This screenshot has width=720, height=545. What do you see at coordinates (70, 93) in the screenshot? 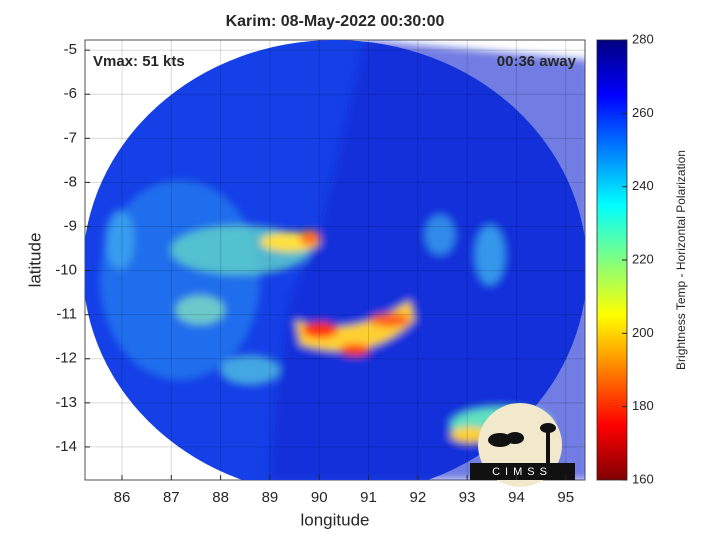
I see `y-tick-label: -6` at bounding box center [70, 93].